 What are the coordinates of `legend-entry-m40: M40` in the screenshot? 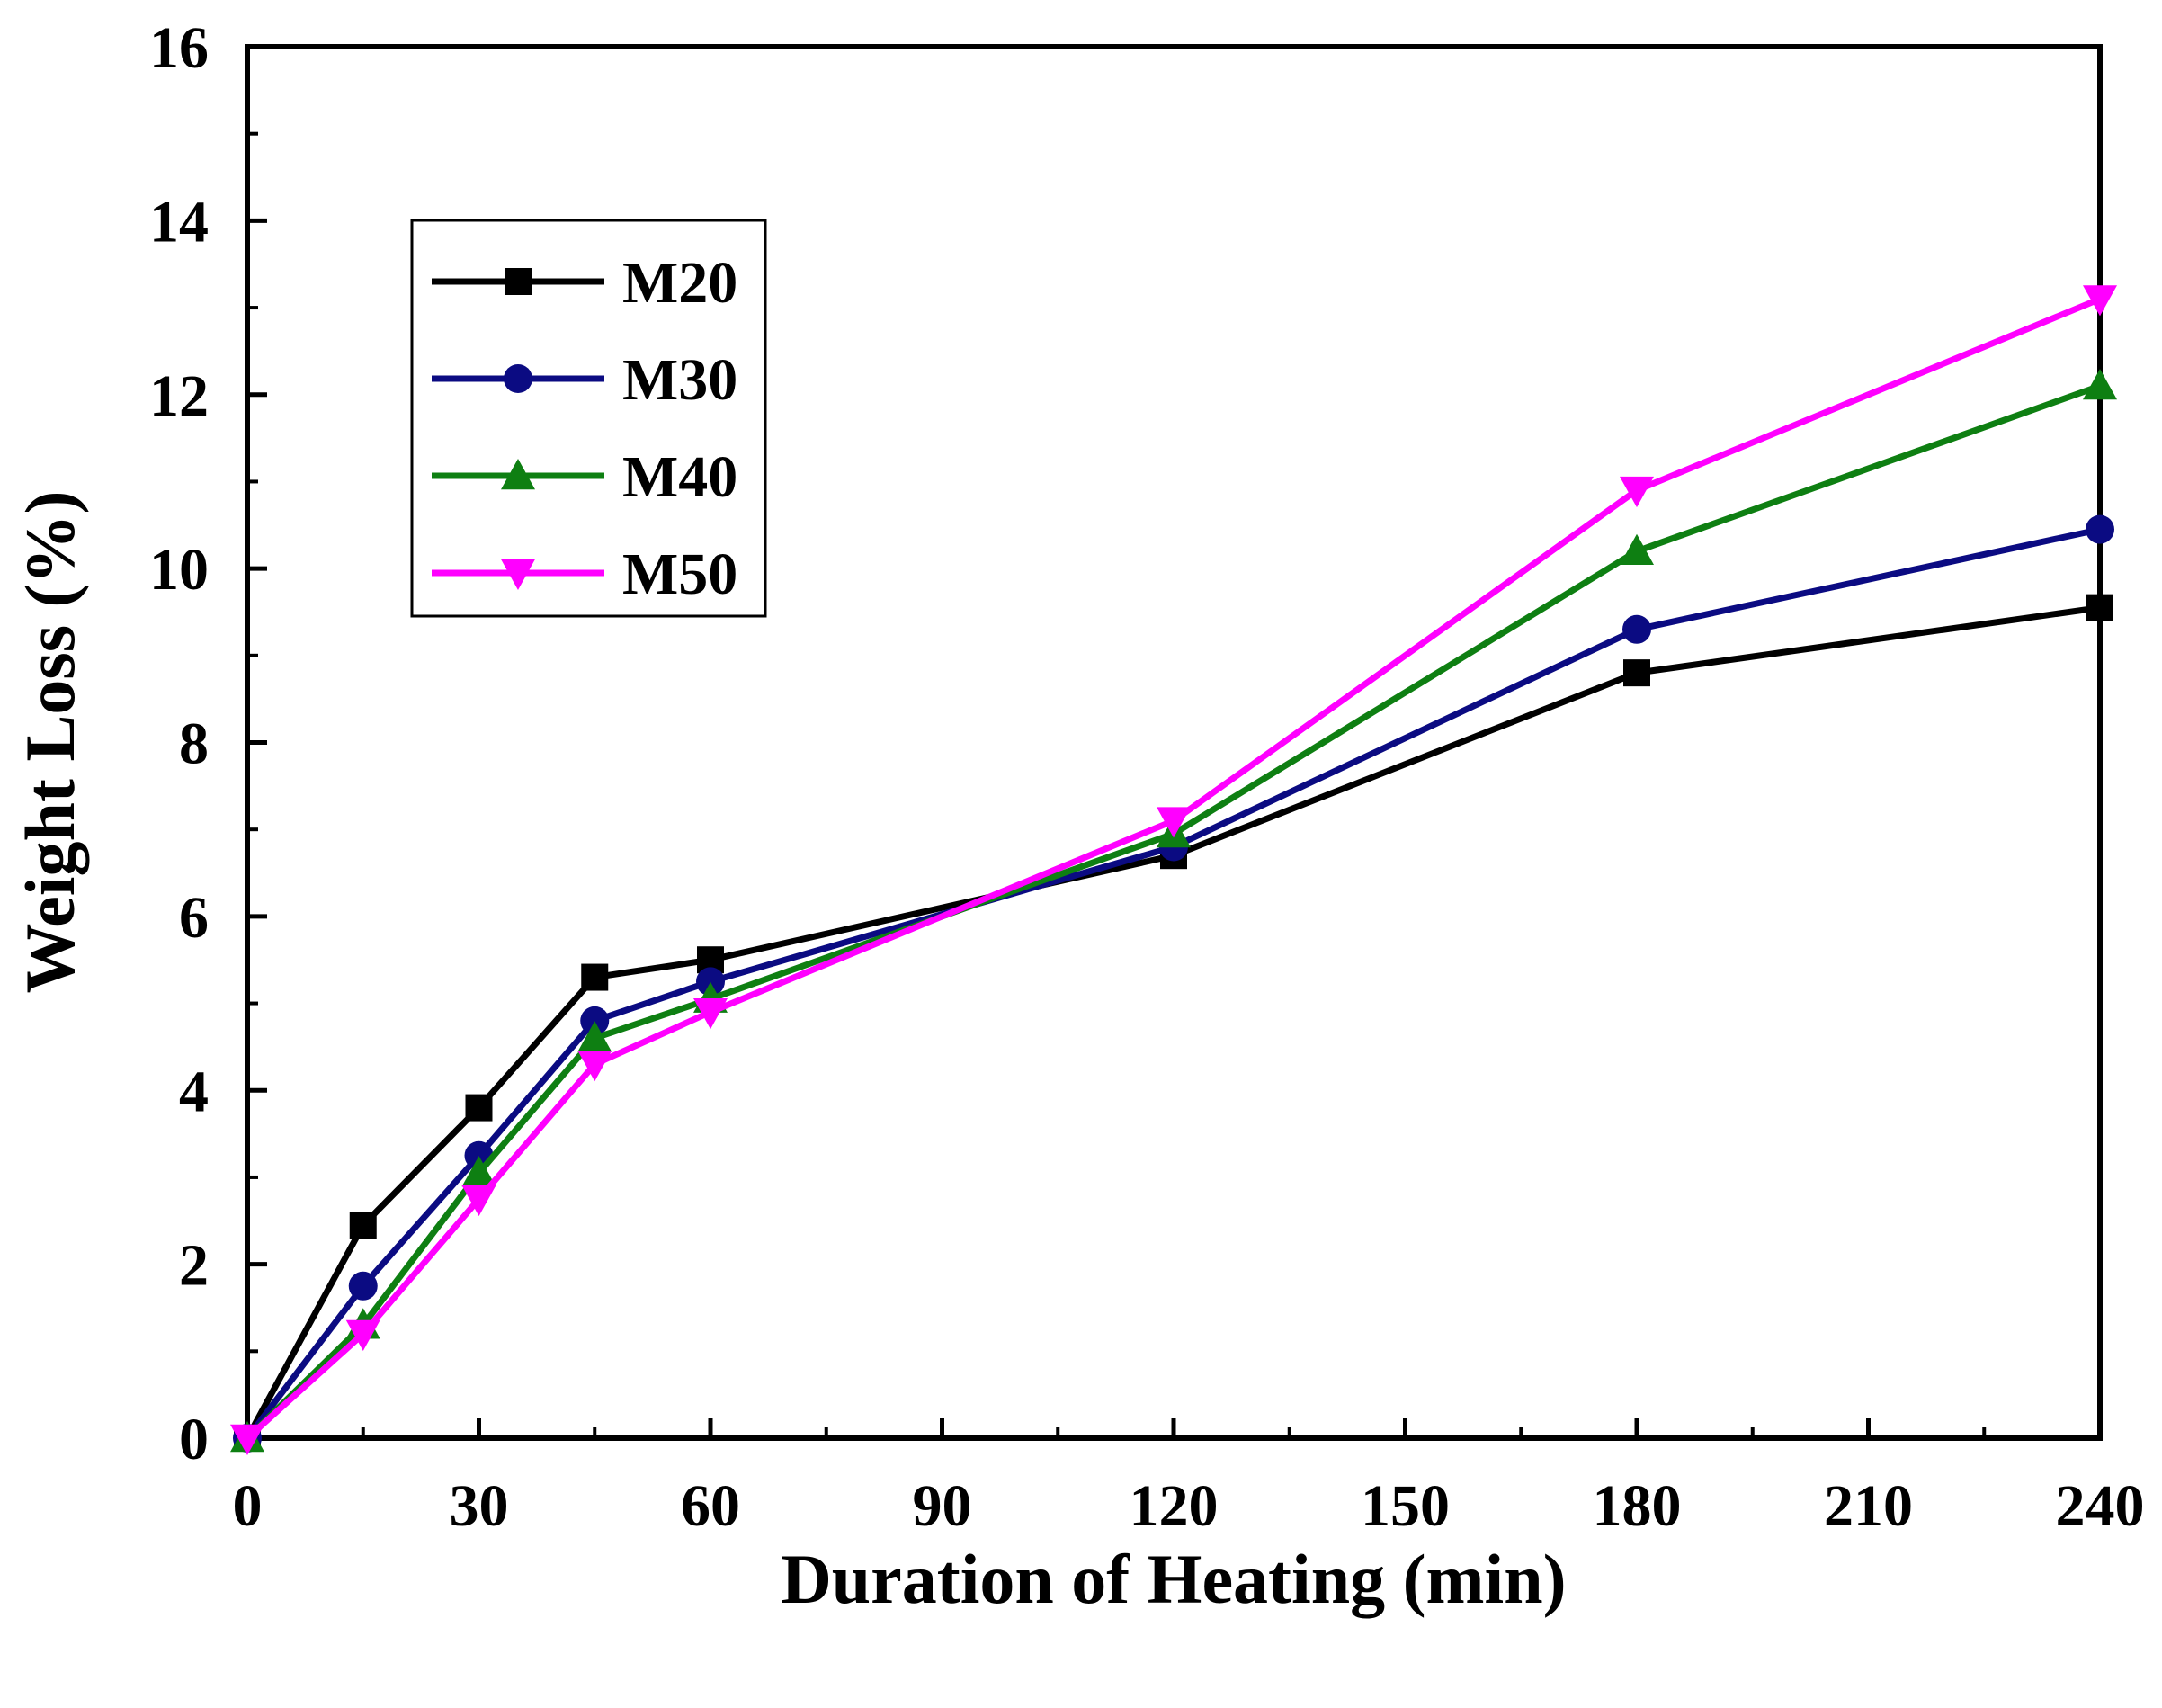 It's located at (584, 477).